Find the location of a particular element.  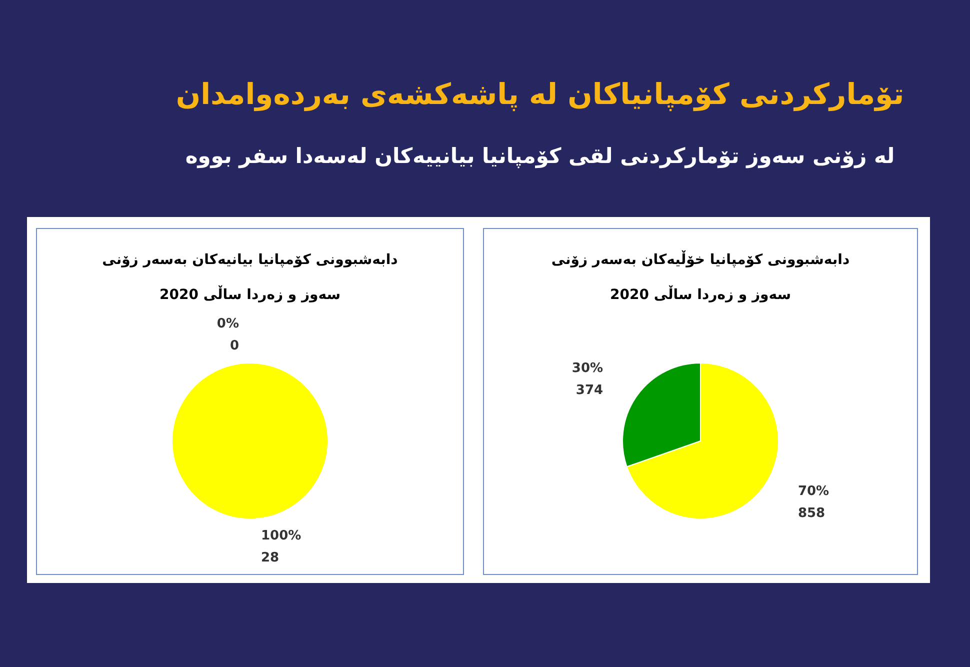

data-label: 100% 28 is located at coordinates (281, 547).